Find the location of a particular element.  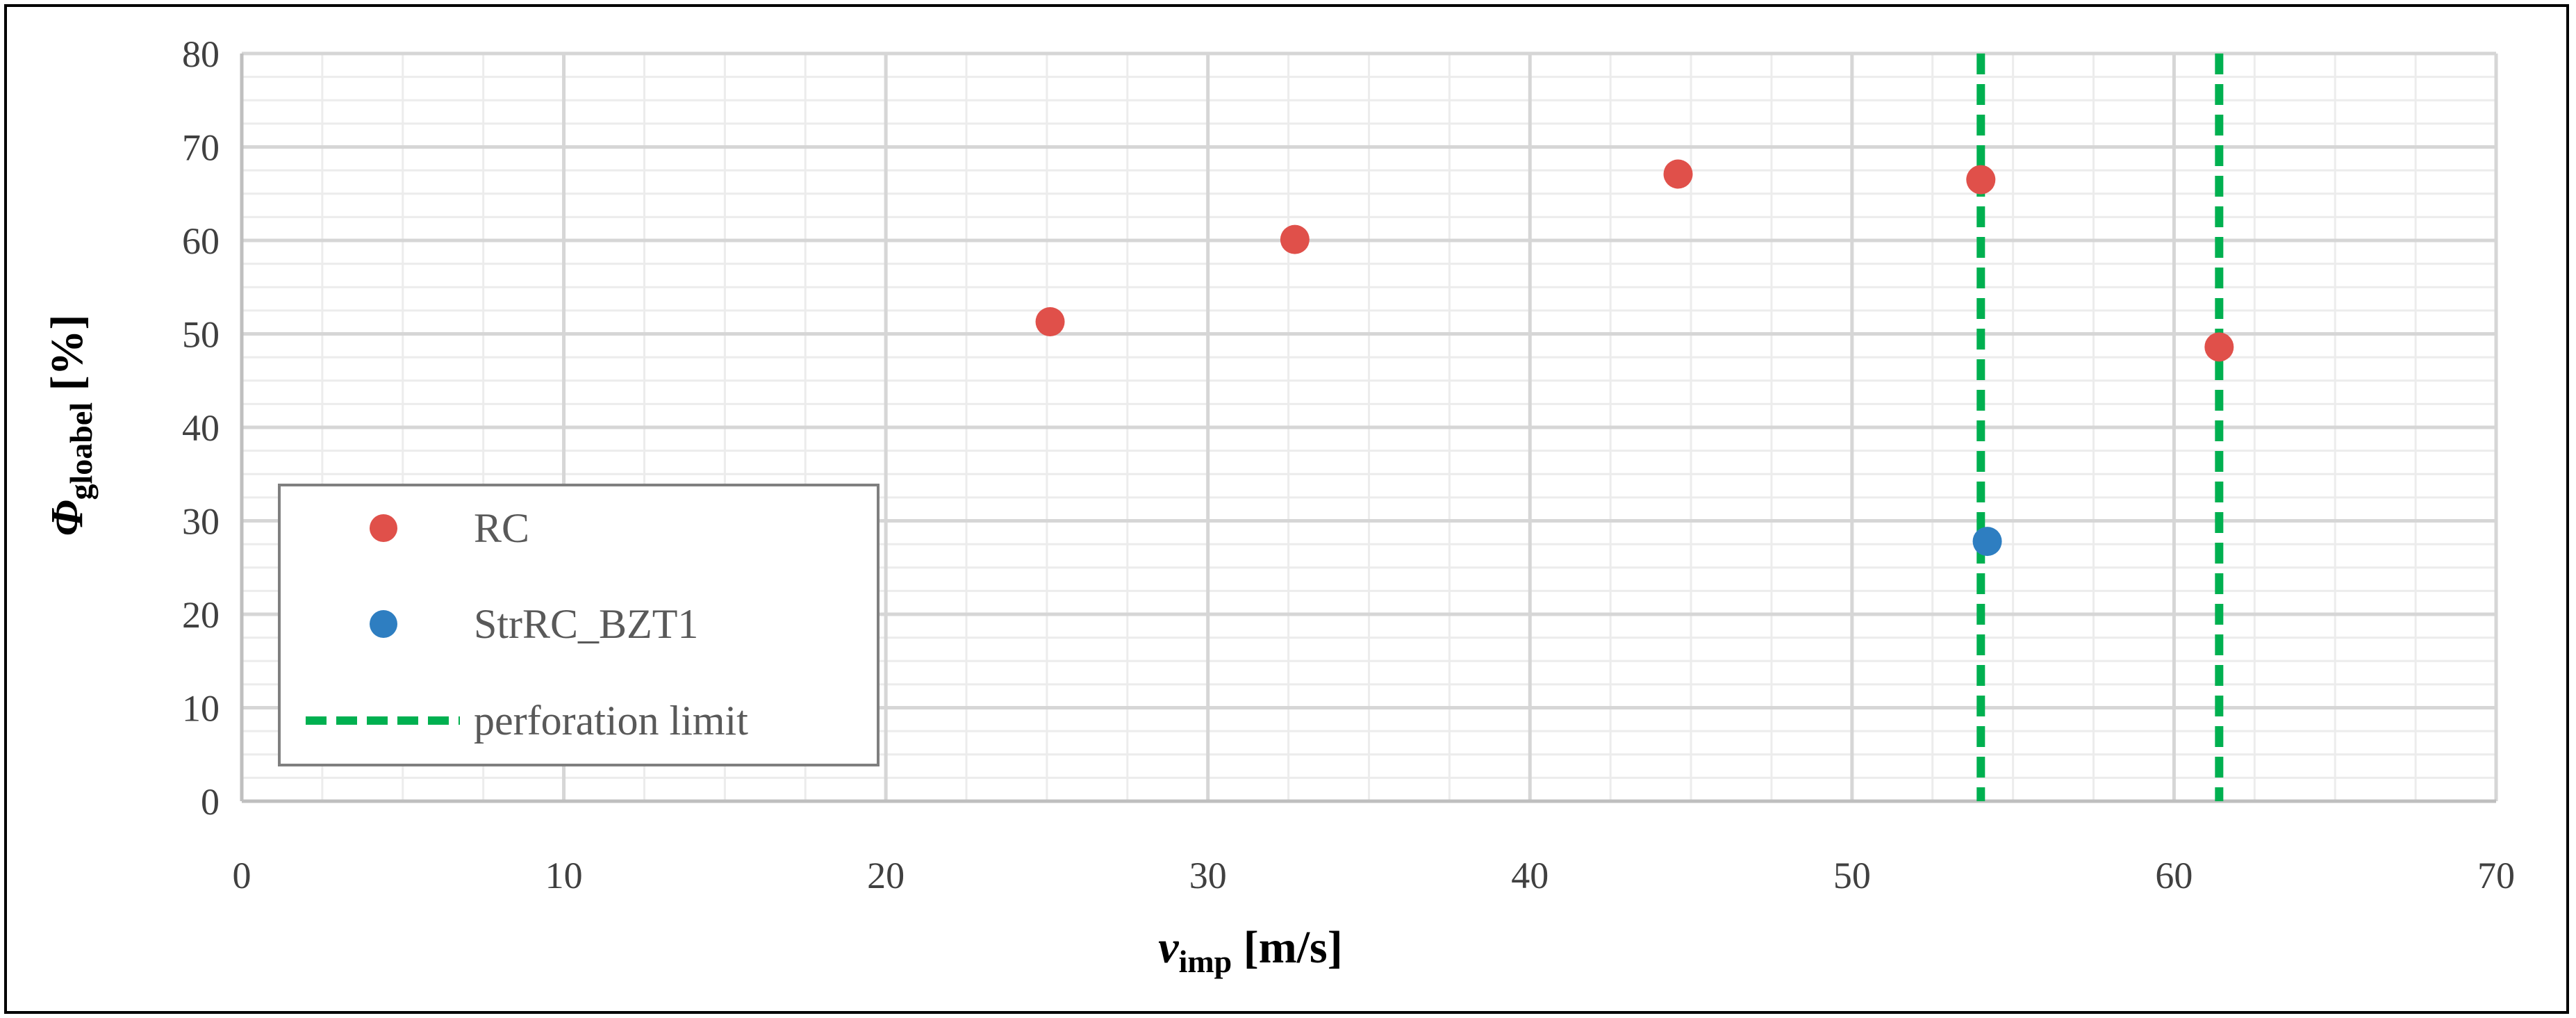

x-axis-title: vimp [m/s] is located at coordinates (1250, 951).